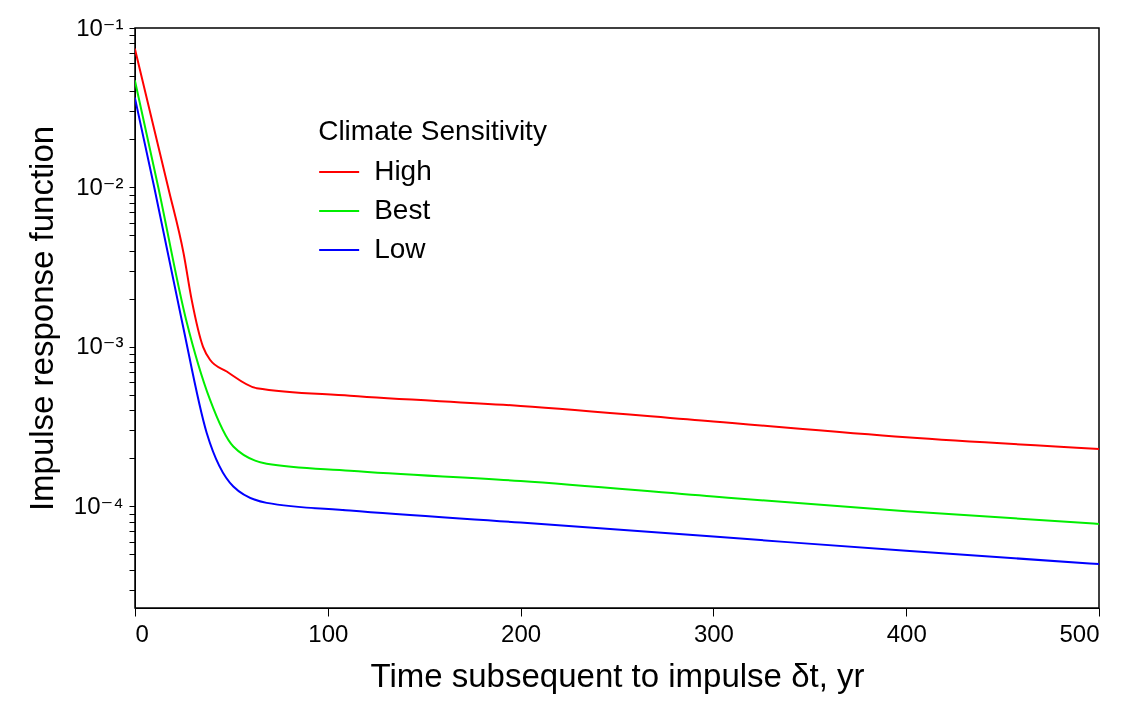 The image size is (1132, 711). What do you see at coordinates (41, 318) in the screenshot?
I see `y-axis-title: Impulse response function` at bounding box center [41, 318].